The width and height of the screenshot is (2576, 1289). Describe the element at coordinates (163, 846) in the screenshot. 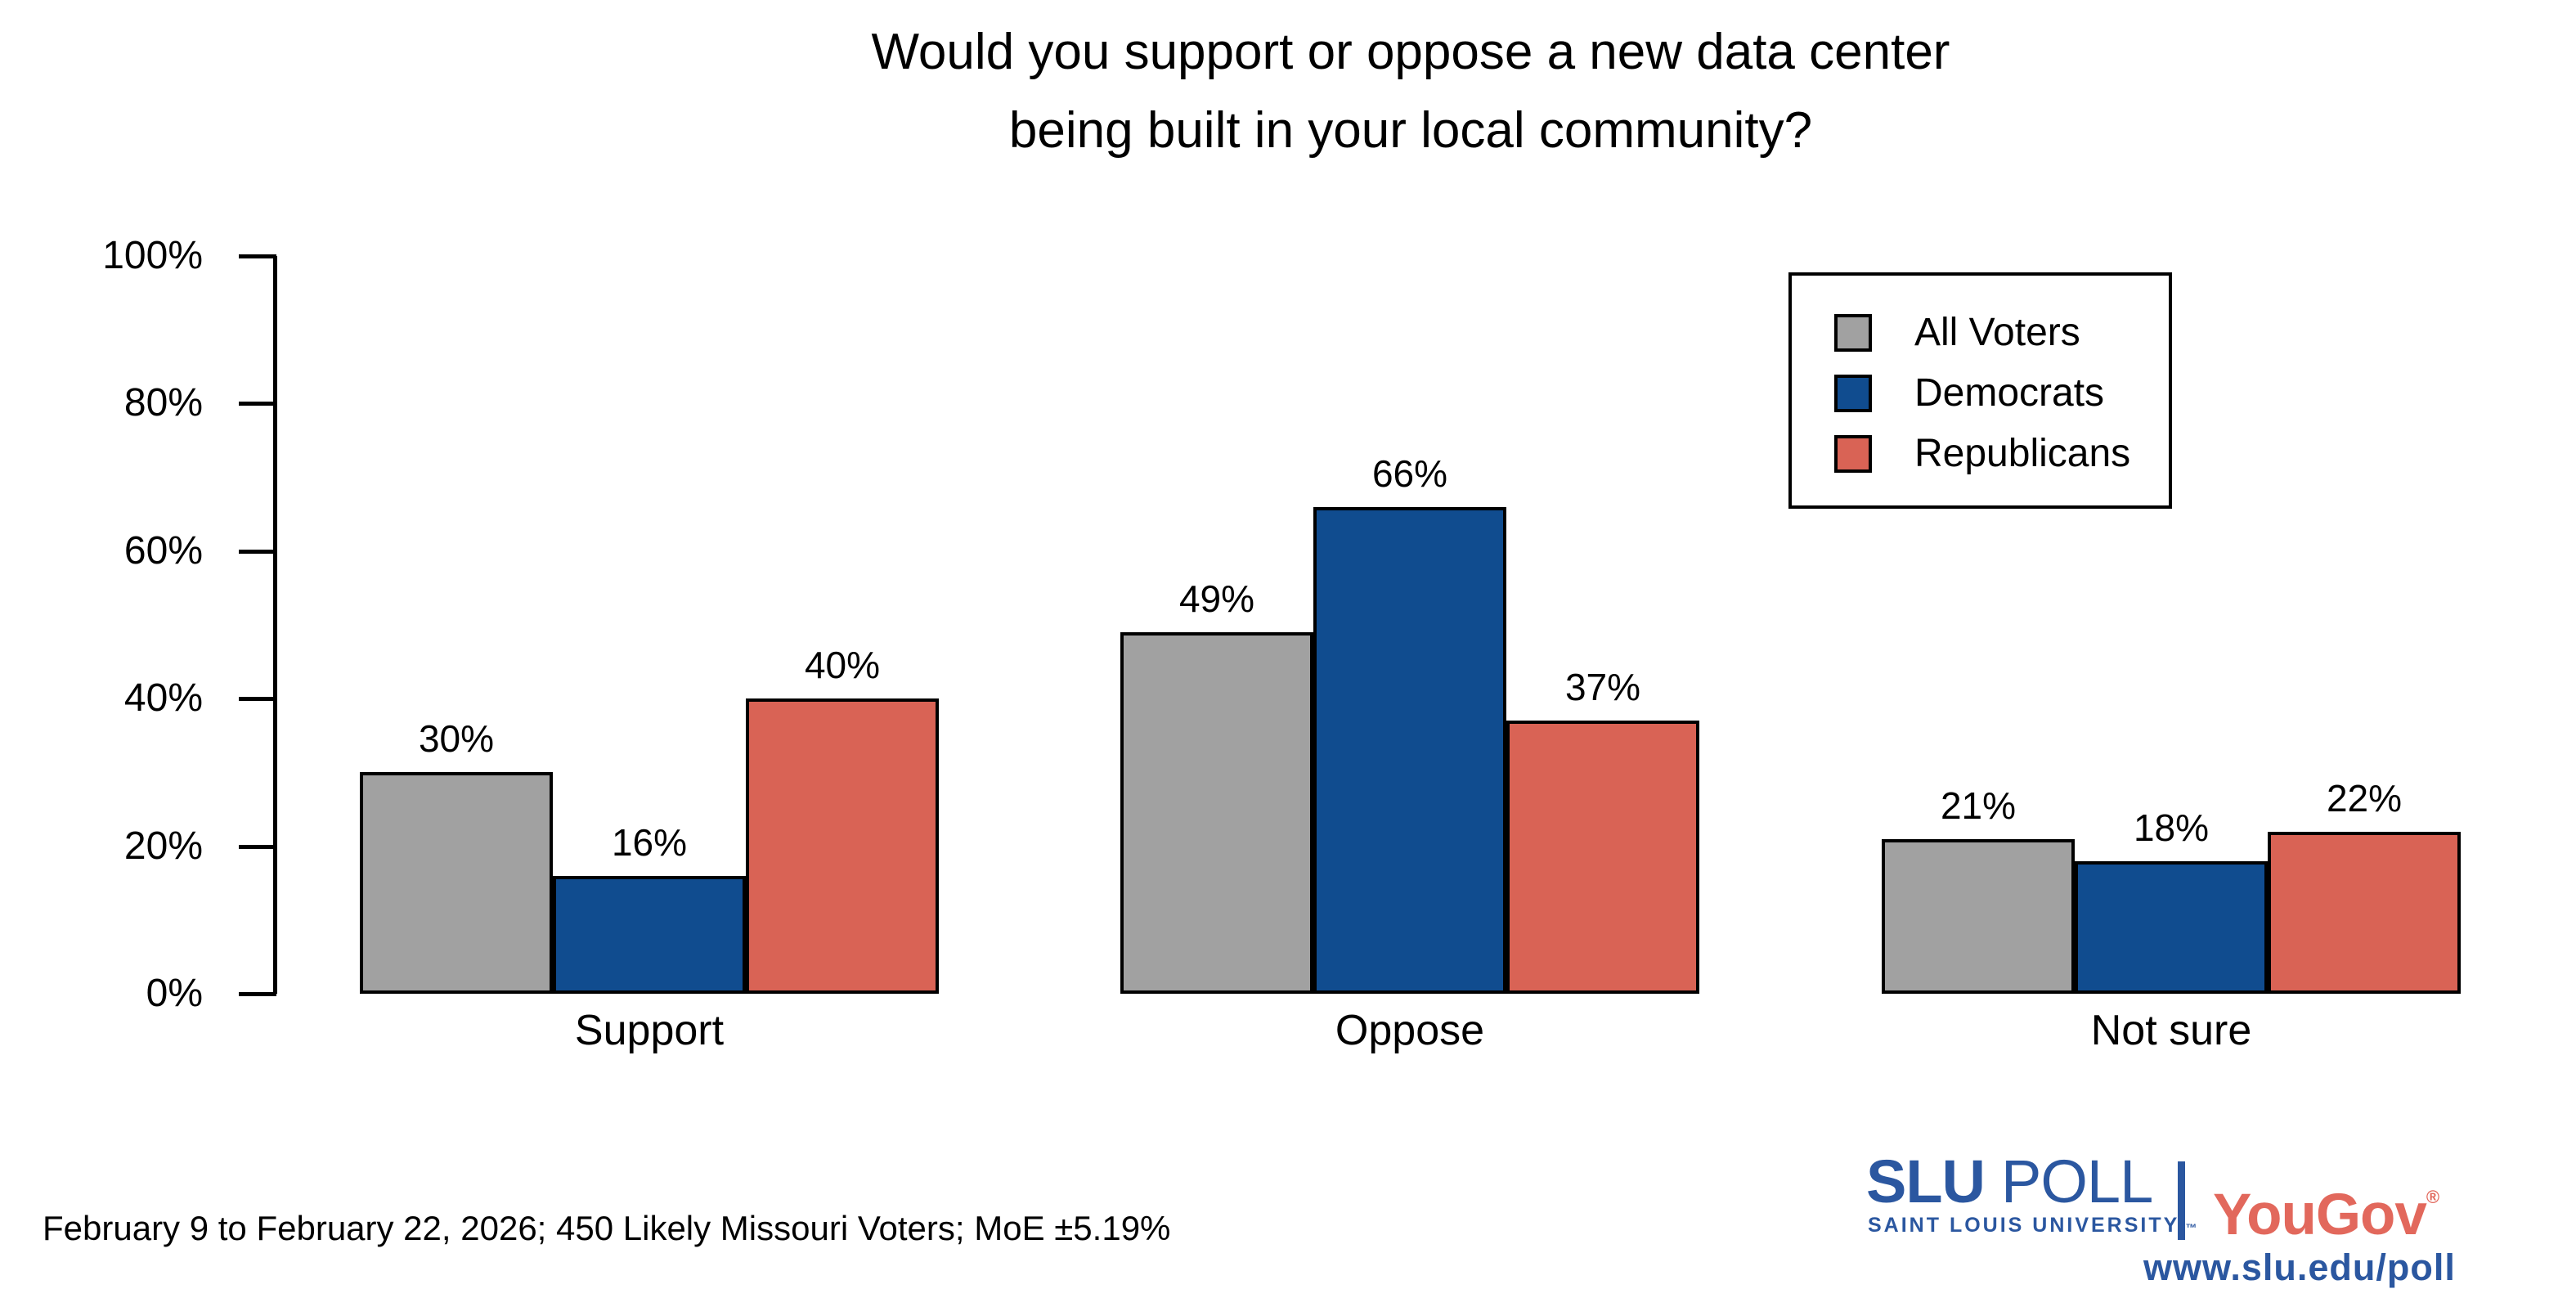

I see `y-axis-tick-label: 20%` at that location.